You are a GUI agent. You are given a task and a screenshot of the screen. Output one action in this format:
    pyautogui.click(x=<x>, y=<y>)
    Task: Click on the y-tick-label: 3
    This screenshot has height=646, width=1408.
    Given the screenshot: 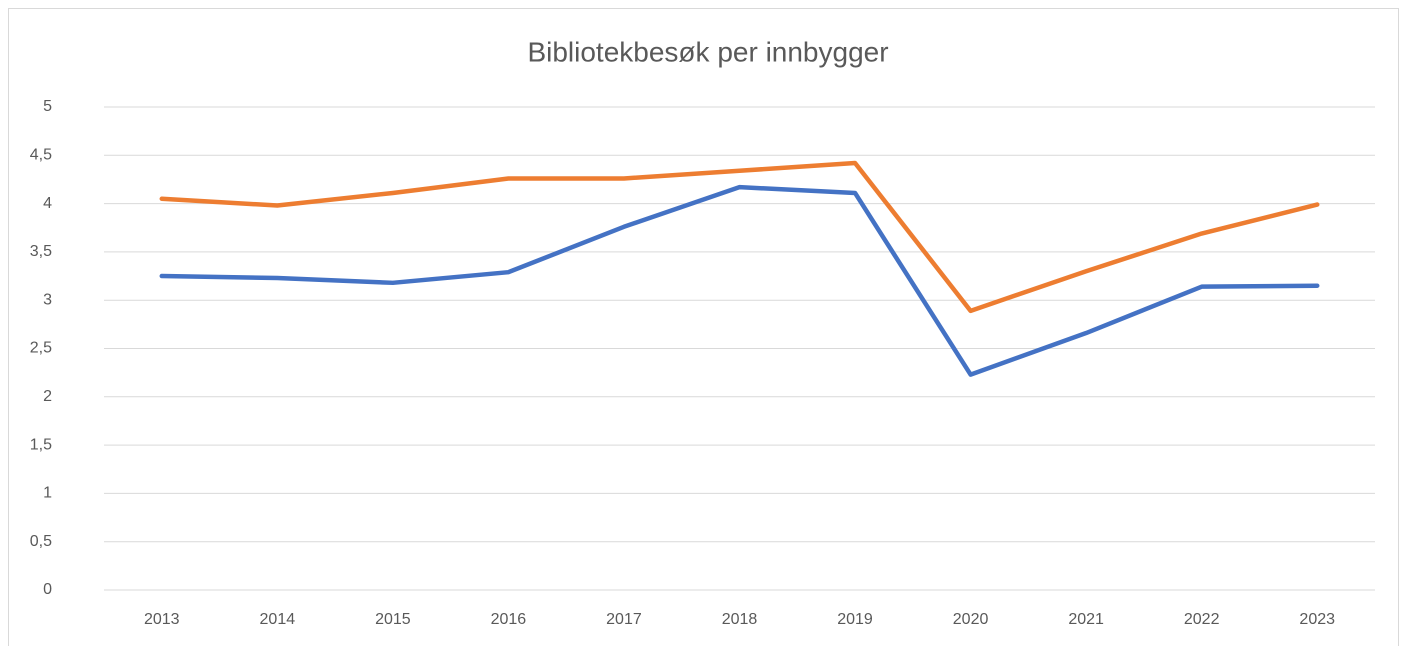 What is the action you would take?
    pyautogui.click(x=47, y=299)
    